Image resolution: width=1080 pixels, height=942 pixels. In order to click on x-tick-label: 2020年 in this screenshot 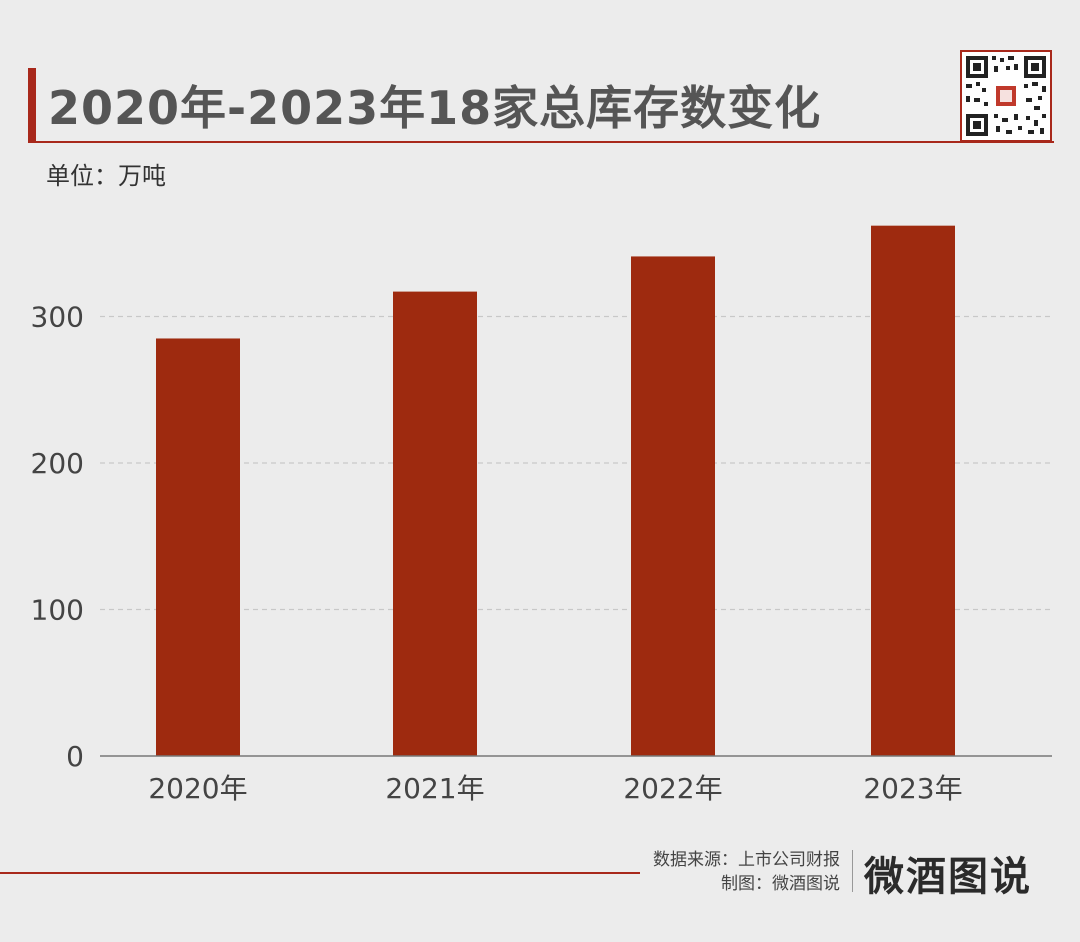, I will do `click(197, 788)`.